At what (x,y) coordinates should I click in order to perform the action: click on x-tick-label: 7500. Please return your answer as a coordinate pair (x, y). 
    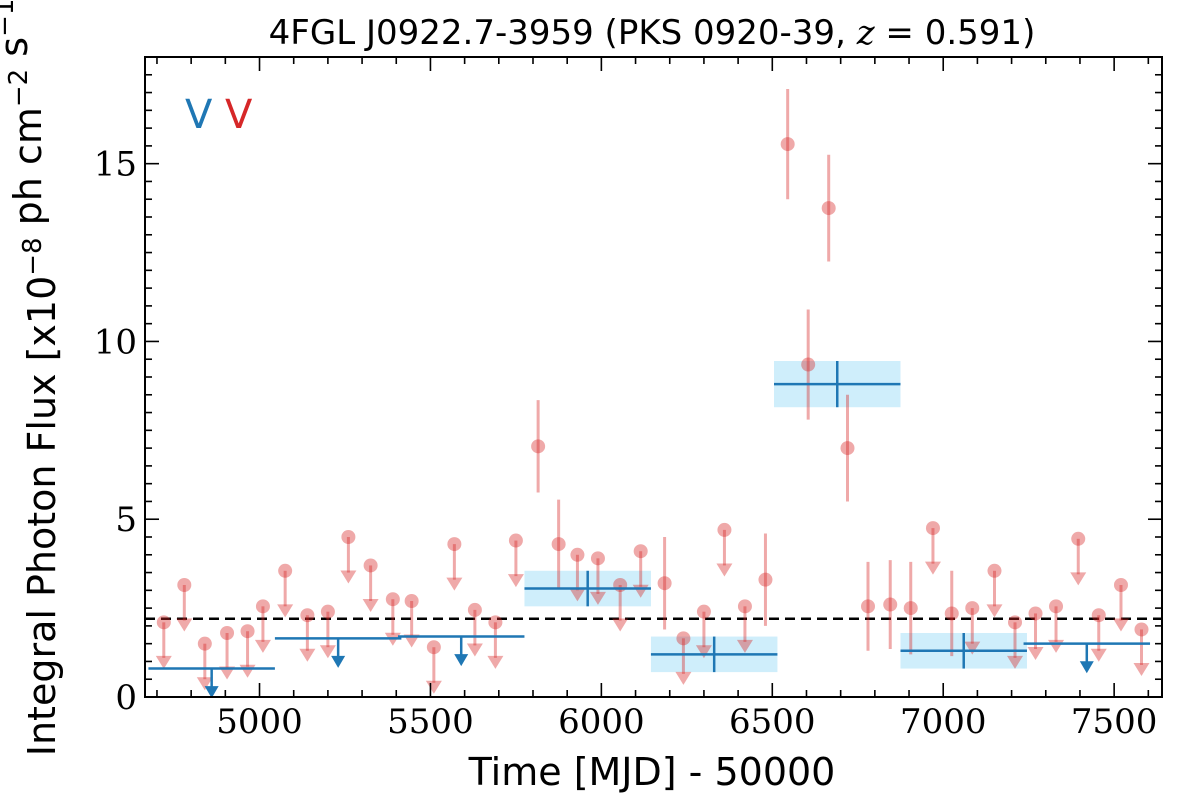
    Looking at the image, I should click on (1114, 722).